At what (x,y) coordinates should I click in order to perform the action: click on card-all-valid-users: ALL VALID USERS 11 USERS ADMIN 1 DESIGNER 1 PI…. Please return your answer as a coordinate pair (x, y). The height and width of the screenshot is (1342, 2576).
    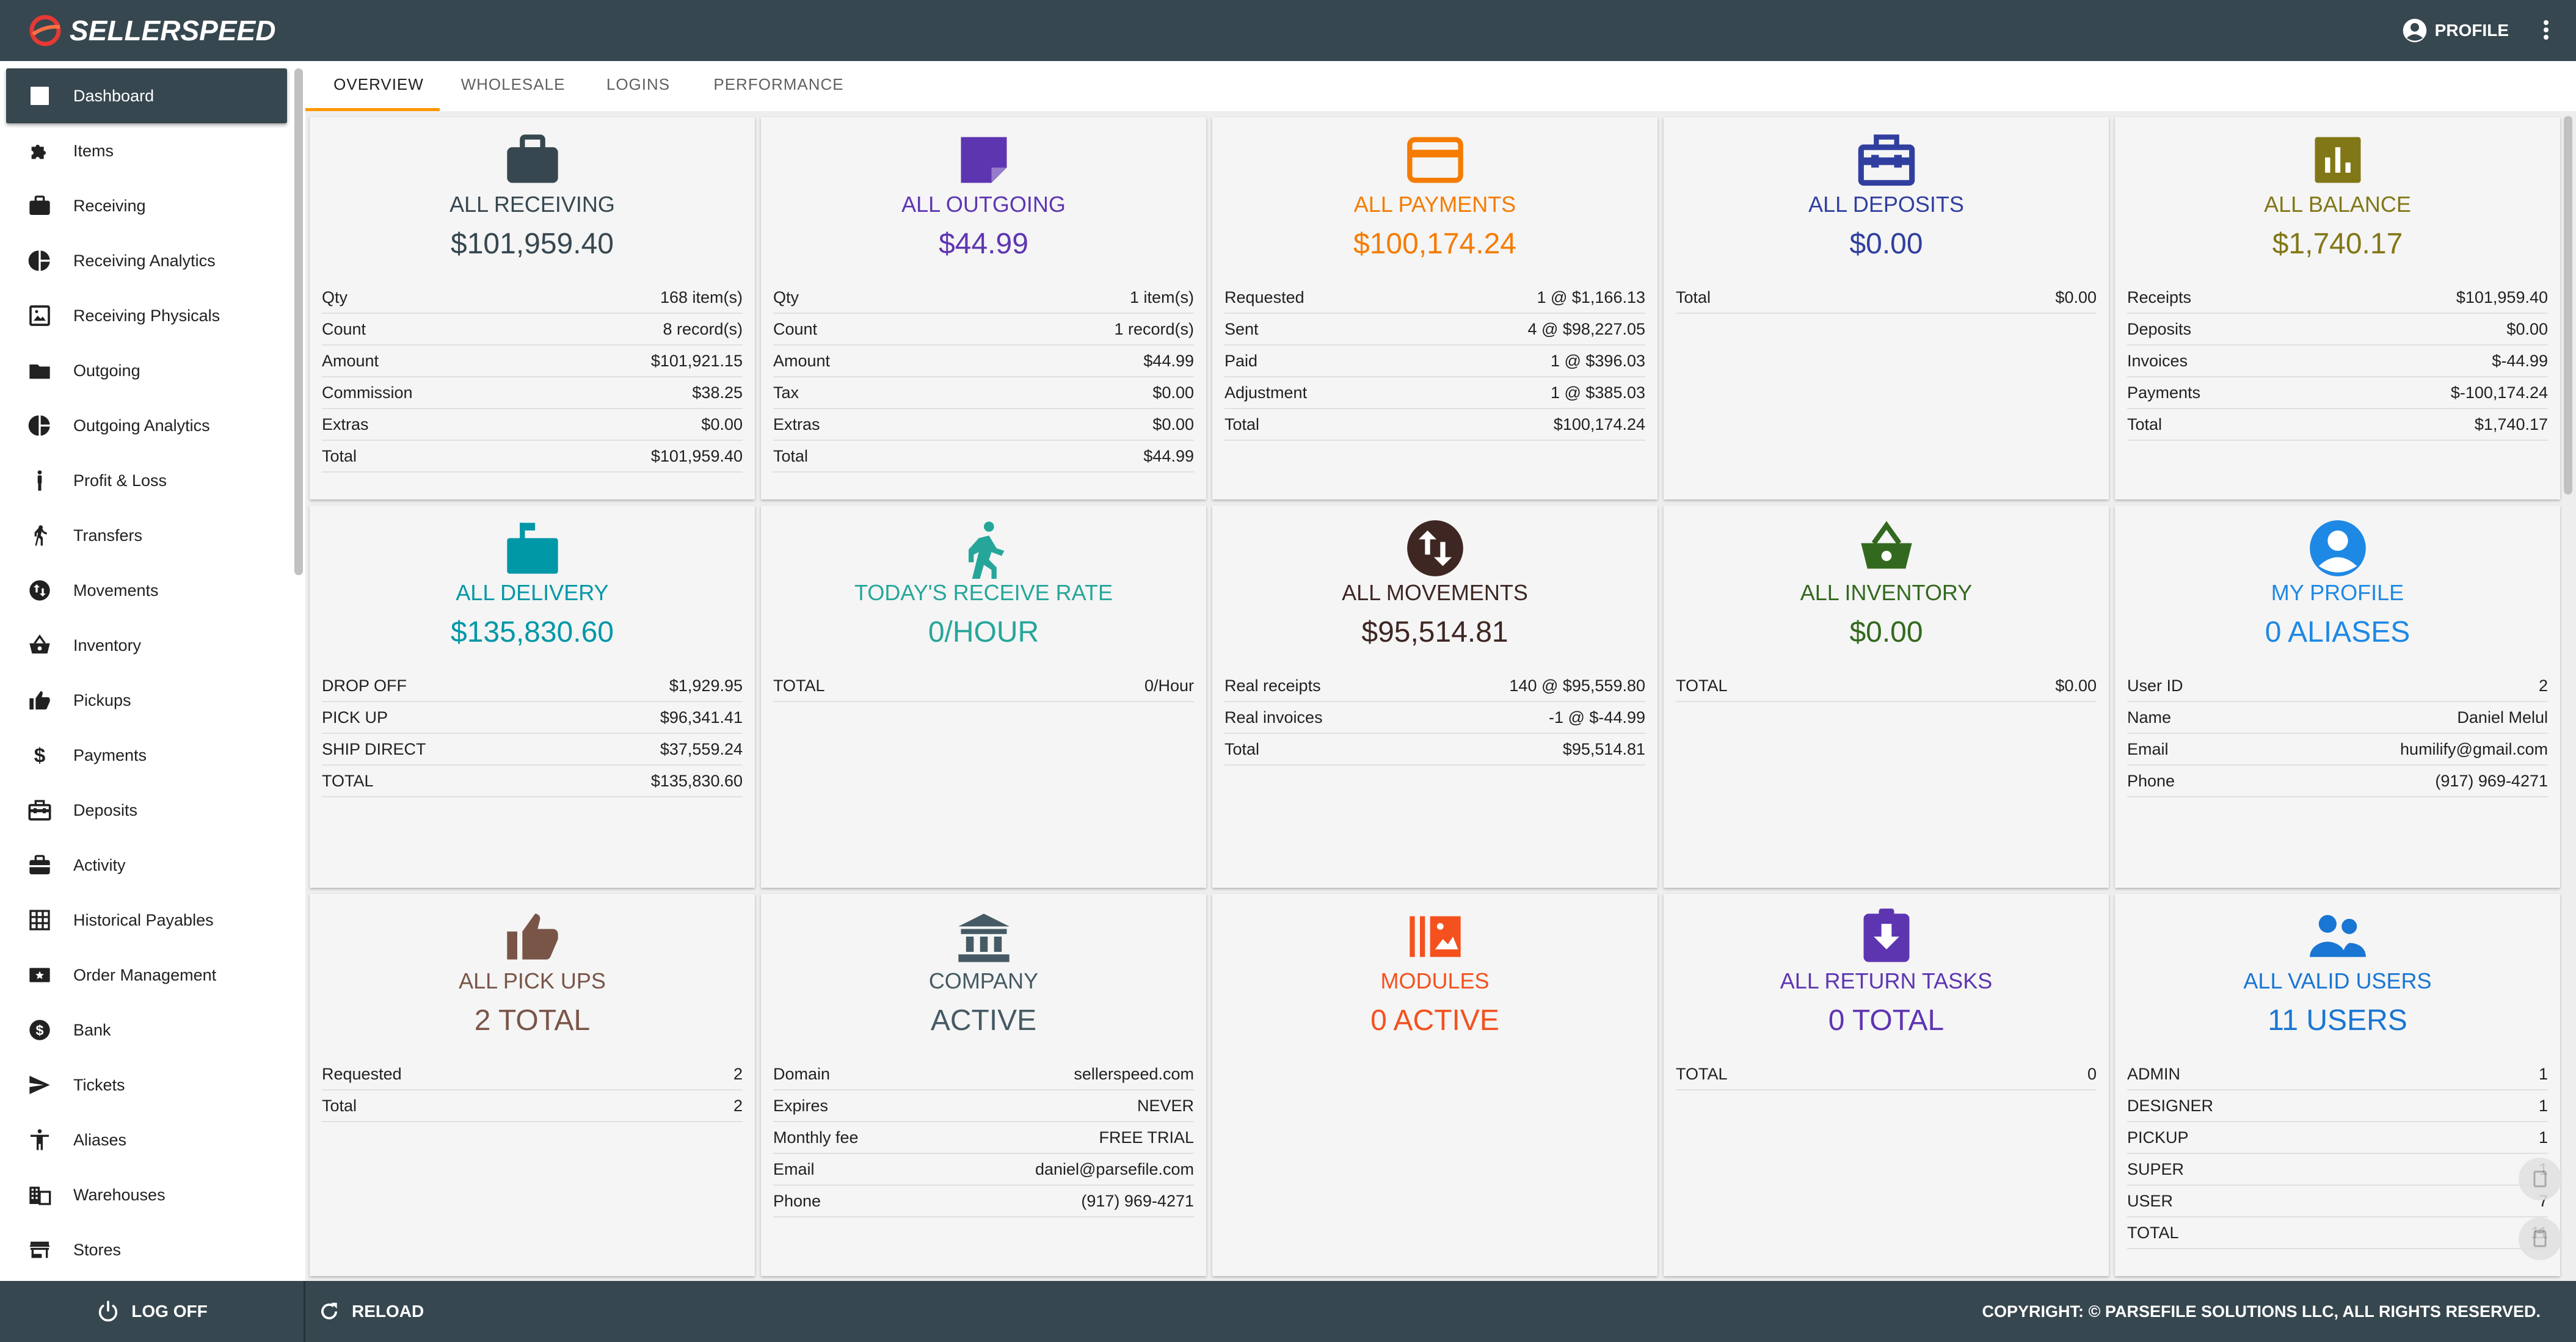
    Looking at the image, I should click on (2338, 1085).